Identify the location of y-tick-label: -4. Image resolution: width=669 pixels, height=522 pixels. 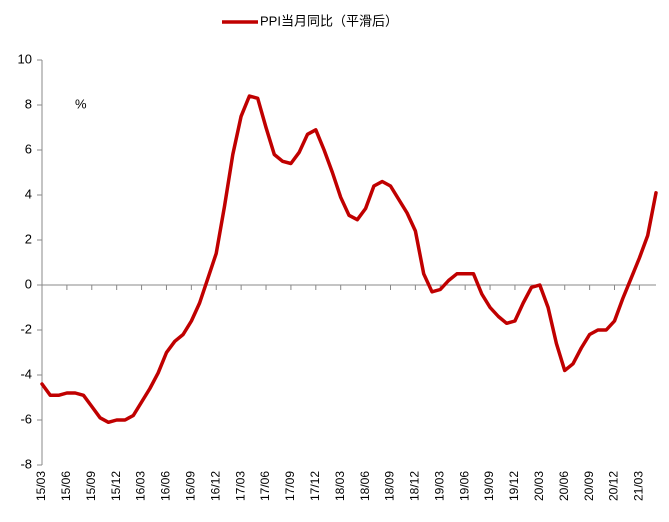
(26, 373).